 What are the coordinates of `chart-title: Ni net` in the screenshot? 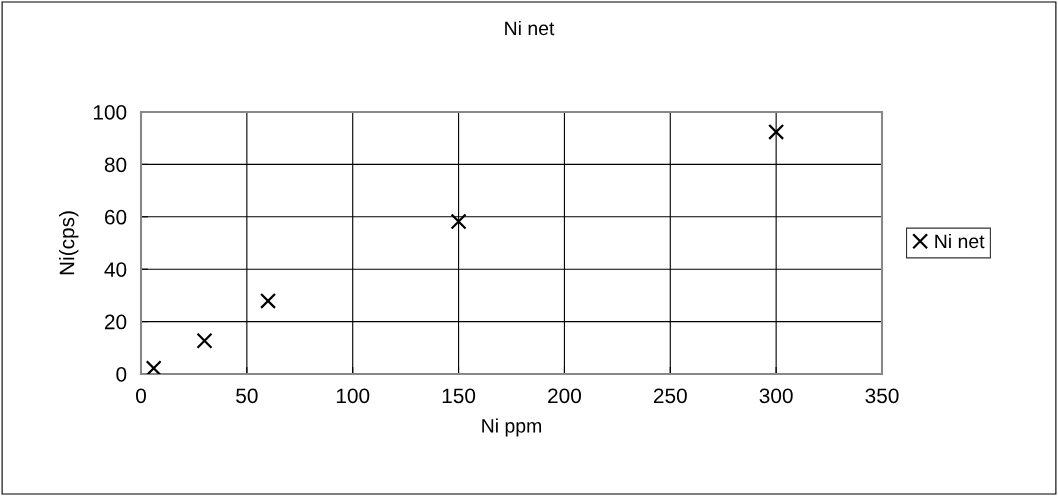 It's located at (530, 28).